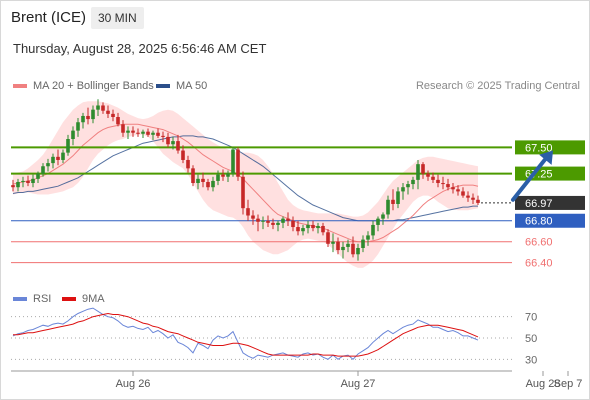 The height and width of the screenshot is (400, 590). What do you see at coordinates (531, 177) in the screenshot?
I see `forecast-arrow-shaft` at bounding box center [531, 177].